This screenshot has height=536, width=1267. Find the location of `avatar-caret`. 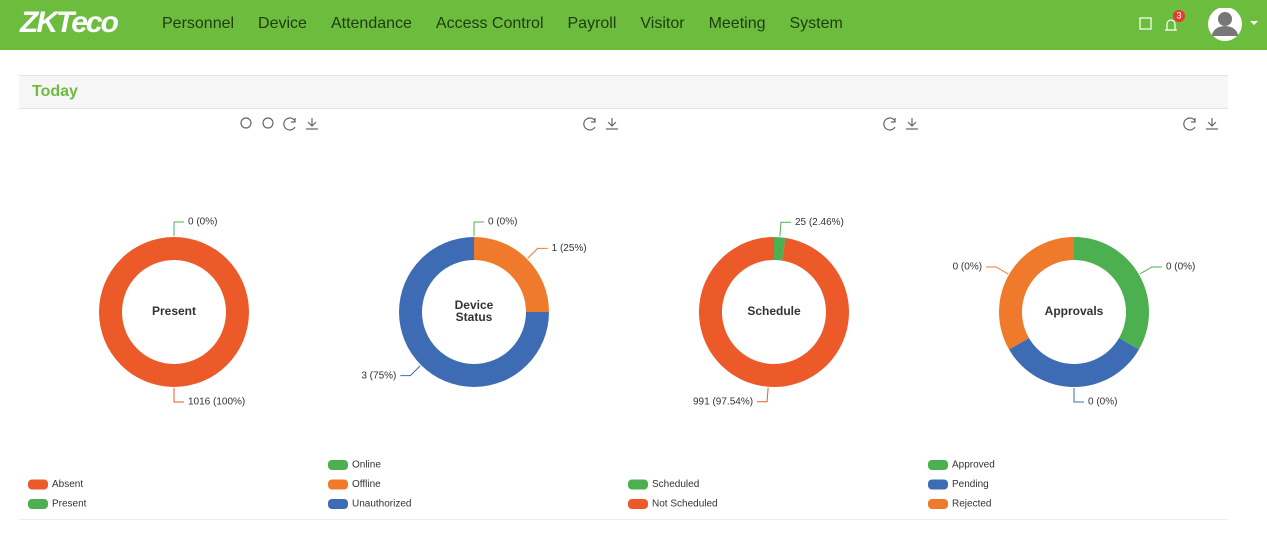

avatar-caret is located at coordinates (1254, 23).